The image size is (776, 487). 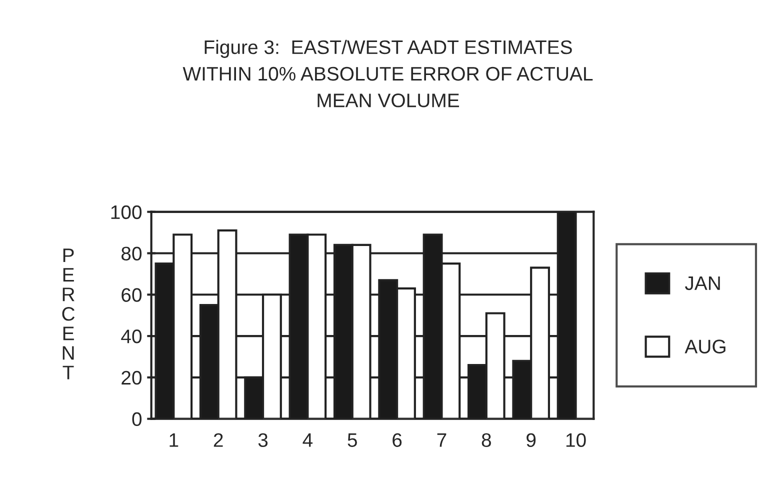 I want to click on y-tick-label: 100, so click(x=126, y=212).